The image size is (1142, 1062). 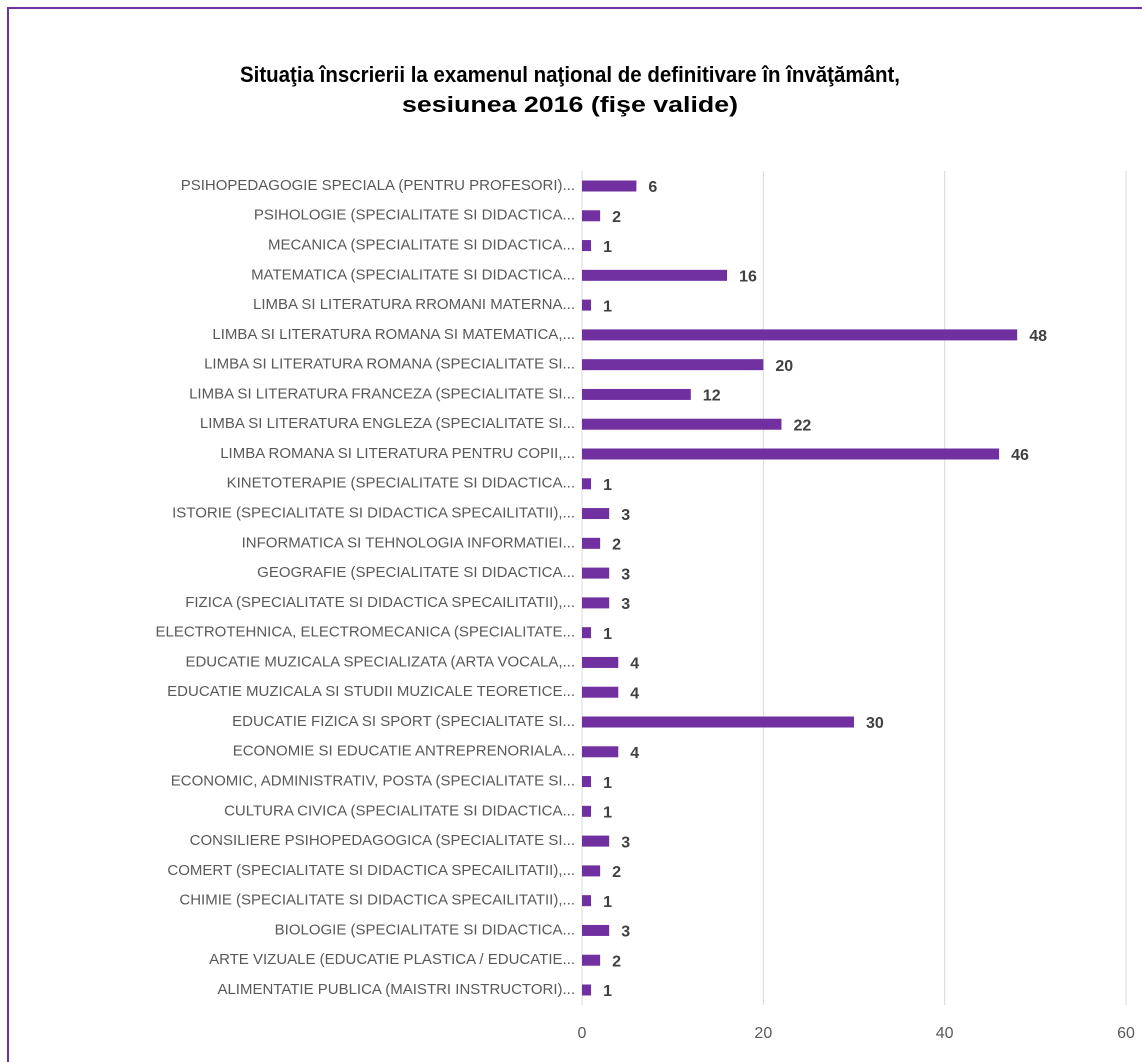 What do you see at coordinates (582, 1033) in the screenshot?
I see `x-tick-label: 0` at bounding box center [582, 1033].